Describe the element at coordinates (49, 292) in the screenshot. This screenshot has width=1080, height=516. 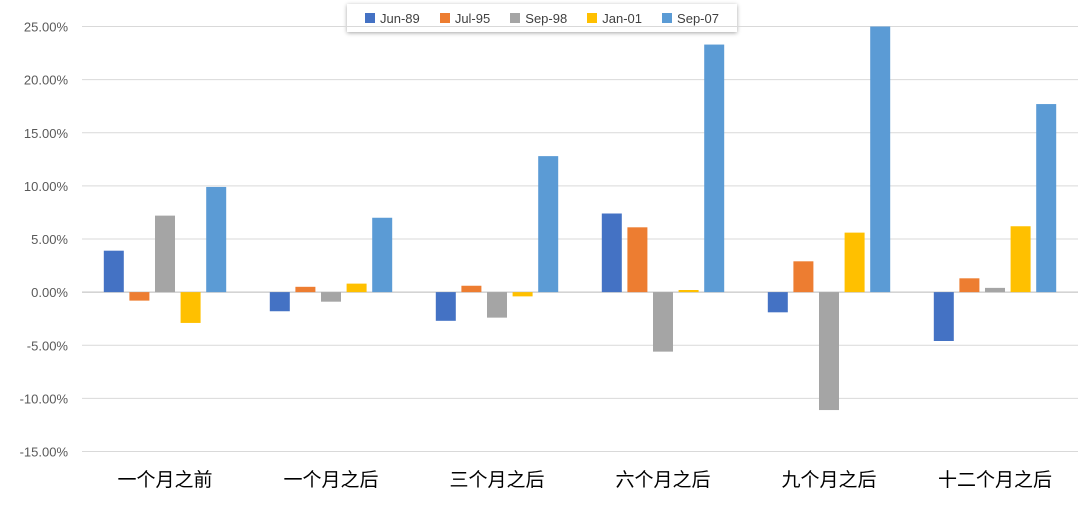
I see `y-tick-label: 0.00%` at that location.